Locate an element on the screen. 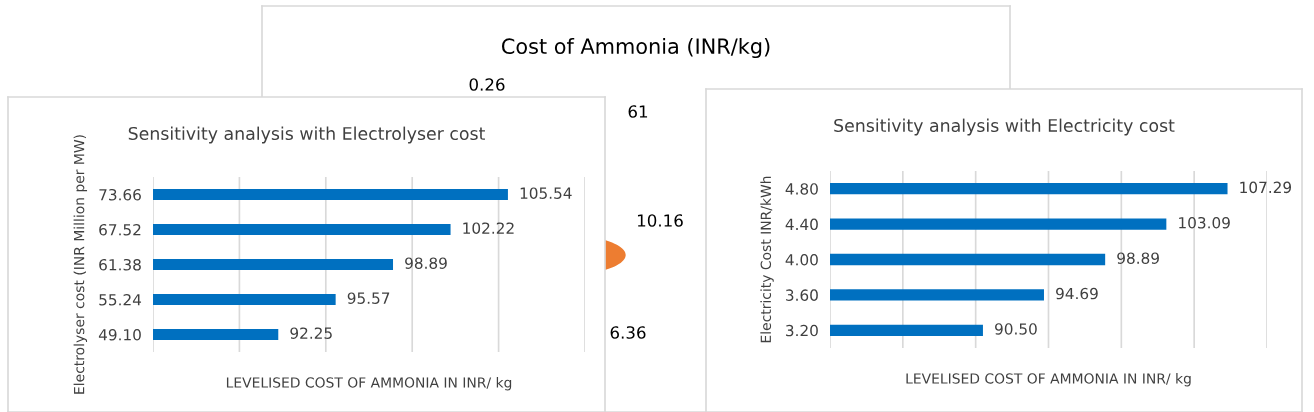 This screenshot has width=1314, height=412. y-axis-title: Electricity Cost INR/kWh is located at coordinates (767, 259).